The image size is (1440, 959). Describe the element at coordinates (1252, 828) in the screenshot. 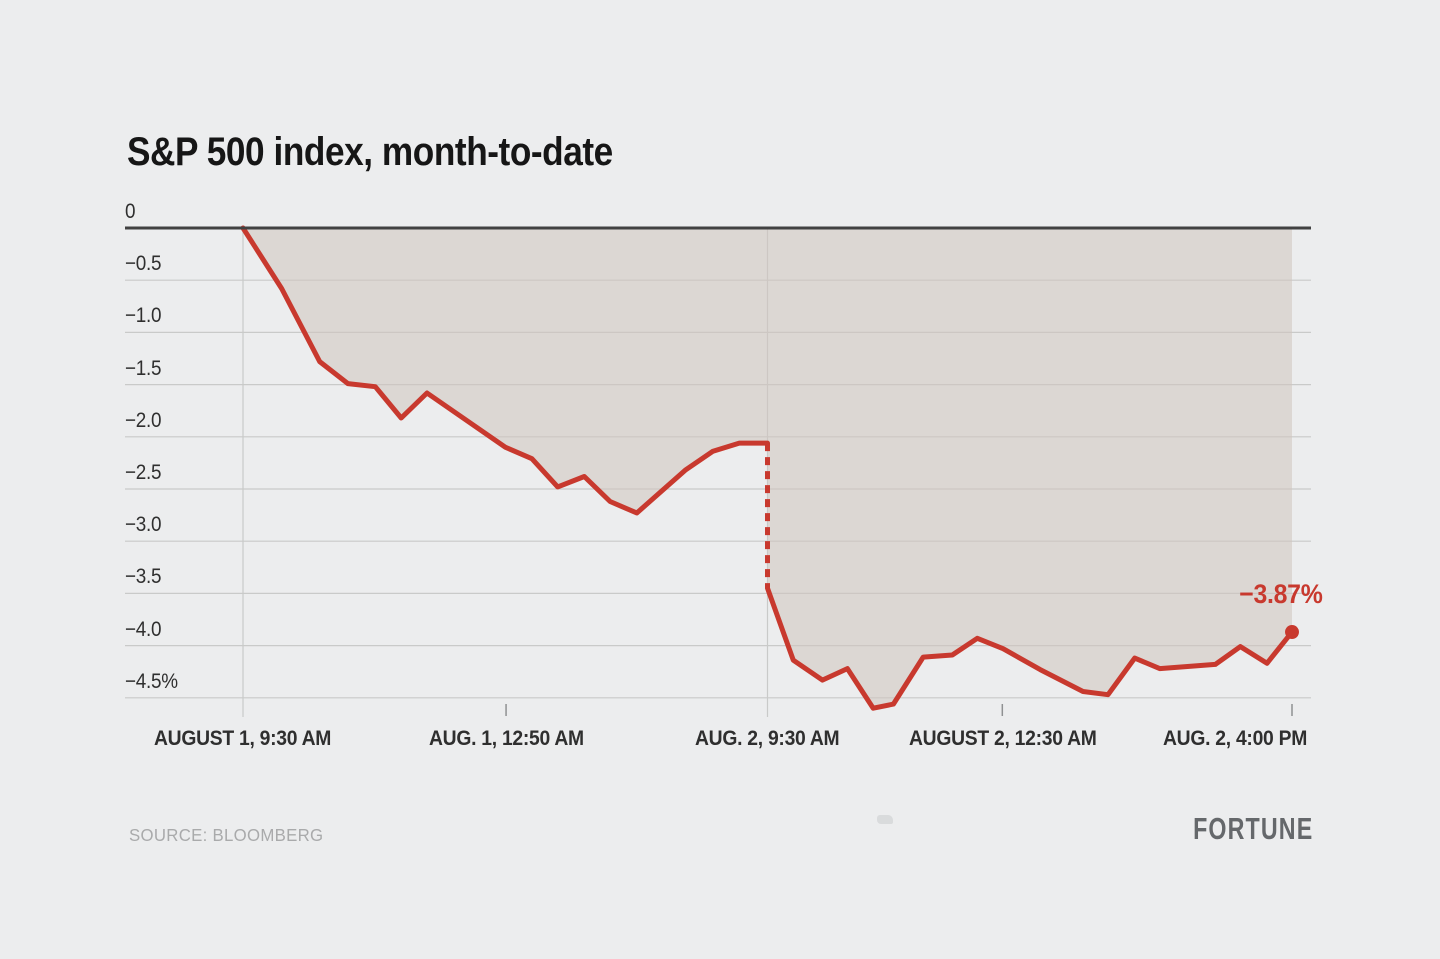

I see `fortune-logo: FORTUNE` at that location.